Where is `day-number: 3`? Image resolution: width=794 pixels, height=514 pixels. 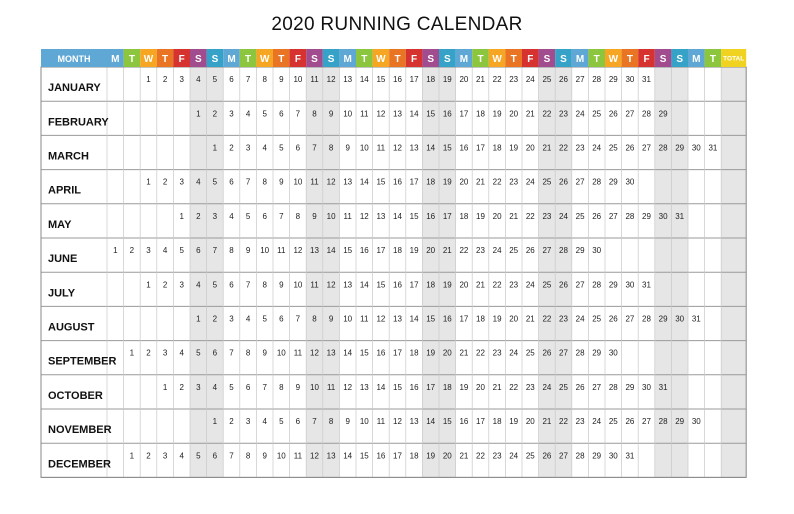
day-number: 3 is located at coordinates (165, 353).